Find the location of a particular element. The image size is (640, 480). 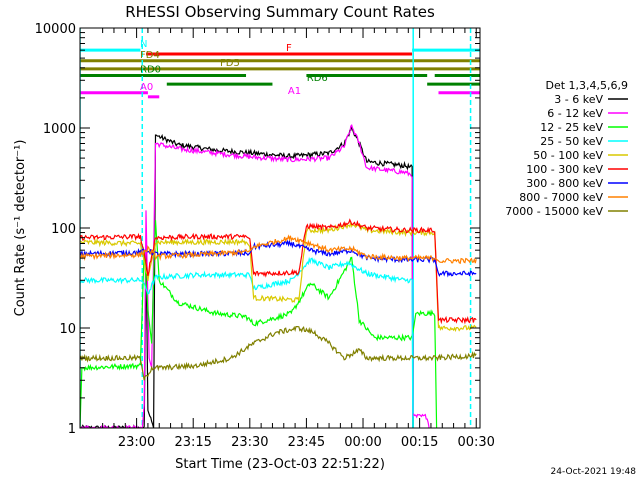

x-axis-label: Start Time (23-Oct-03 22:51:22) is located at coordinates (280, 464).